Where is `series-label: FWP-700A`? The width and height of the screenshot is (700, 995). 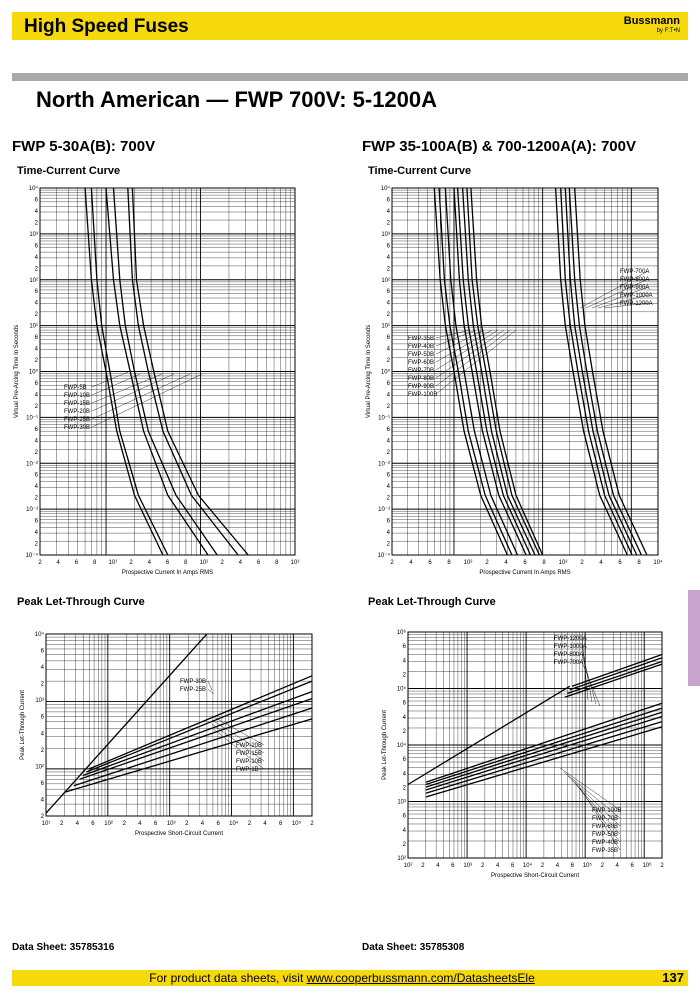 series-label: FWP-700A is located at coordinates (634, 272).